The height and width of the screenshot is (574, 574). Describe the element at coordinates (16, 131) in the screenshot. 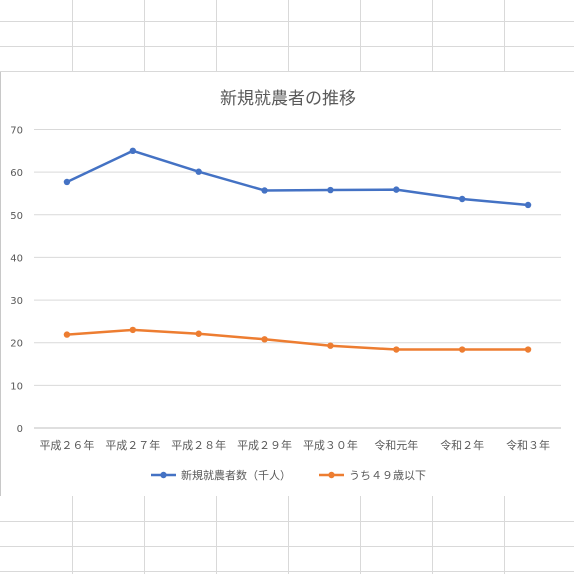

I see `y-tick-label: 70` at that location.